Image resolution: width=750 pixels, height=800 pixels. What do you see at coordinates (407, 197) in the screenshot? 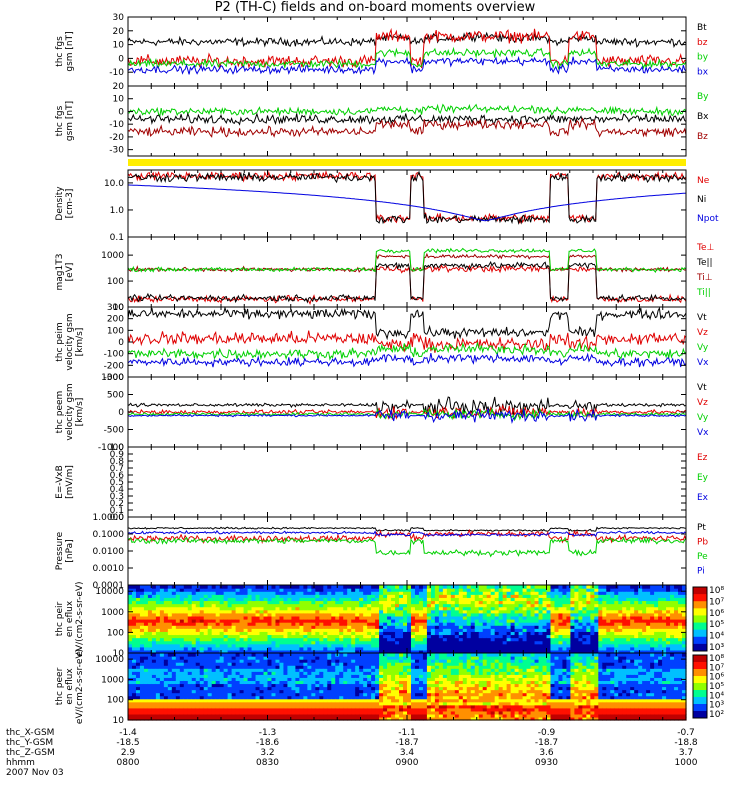
I see `series-line-density-Ni` at bounding box center [407, 197].